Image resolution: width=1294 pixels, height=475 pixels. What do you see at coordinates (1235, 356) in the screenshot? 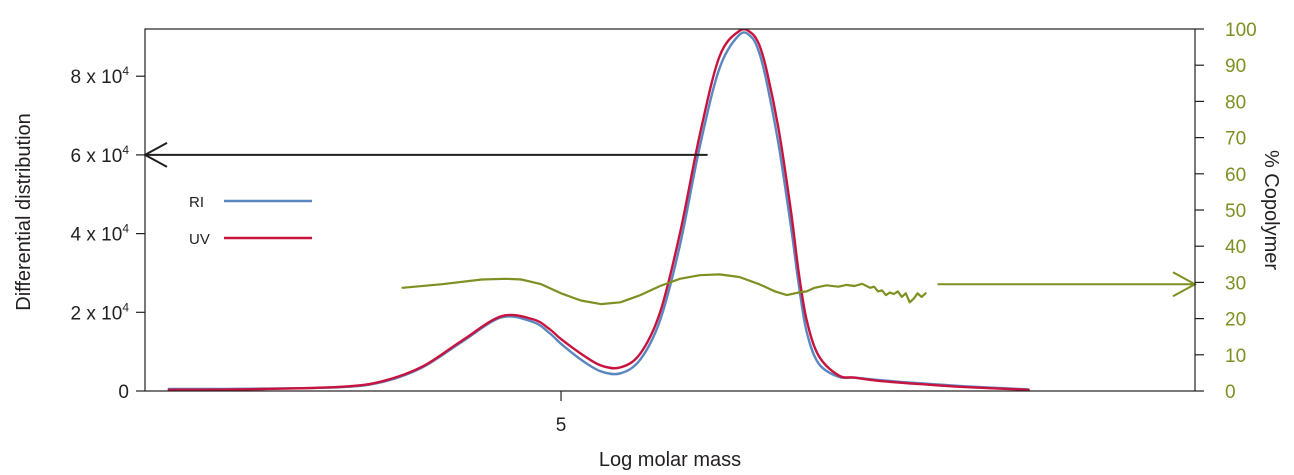
I see `y2-tick-label: 10` at bounding box center [1235, 356].